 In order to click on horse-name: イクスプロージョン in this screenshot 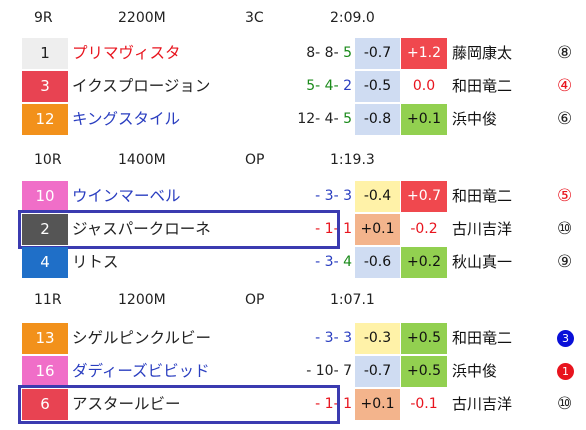, I will do `click(141, 86)`.